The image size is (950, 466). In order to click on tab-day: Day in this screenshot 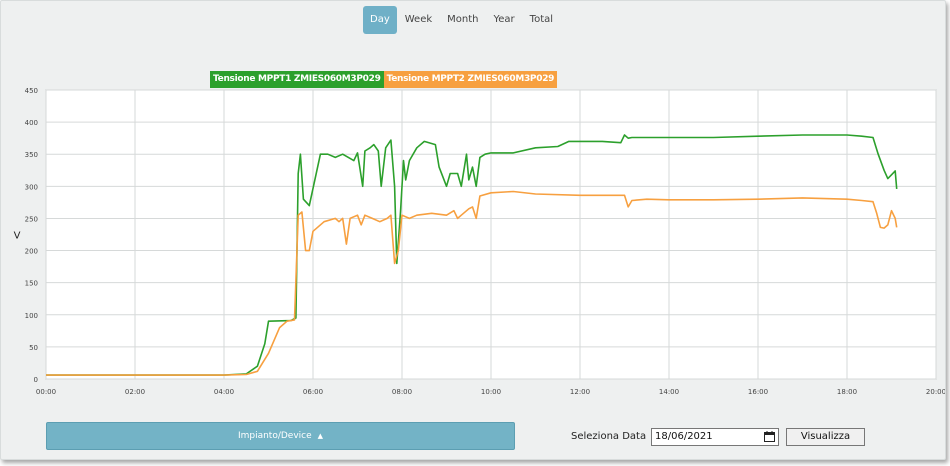, I will do `click(380, 20)`.